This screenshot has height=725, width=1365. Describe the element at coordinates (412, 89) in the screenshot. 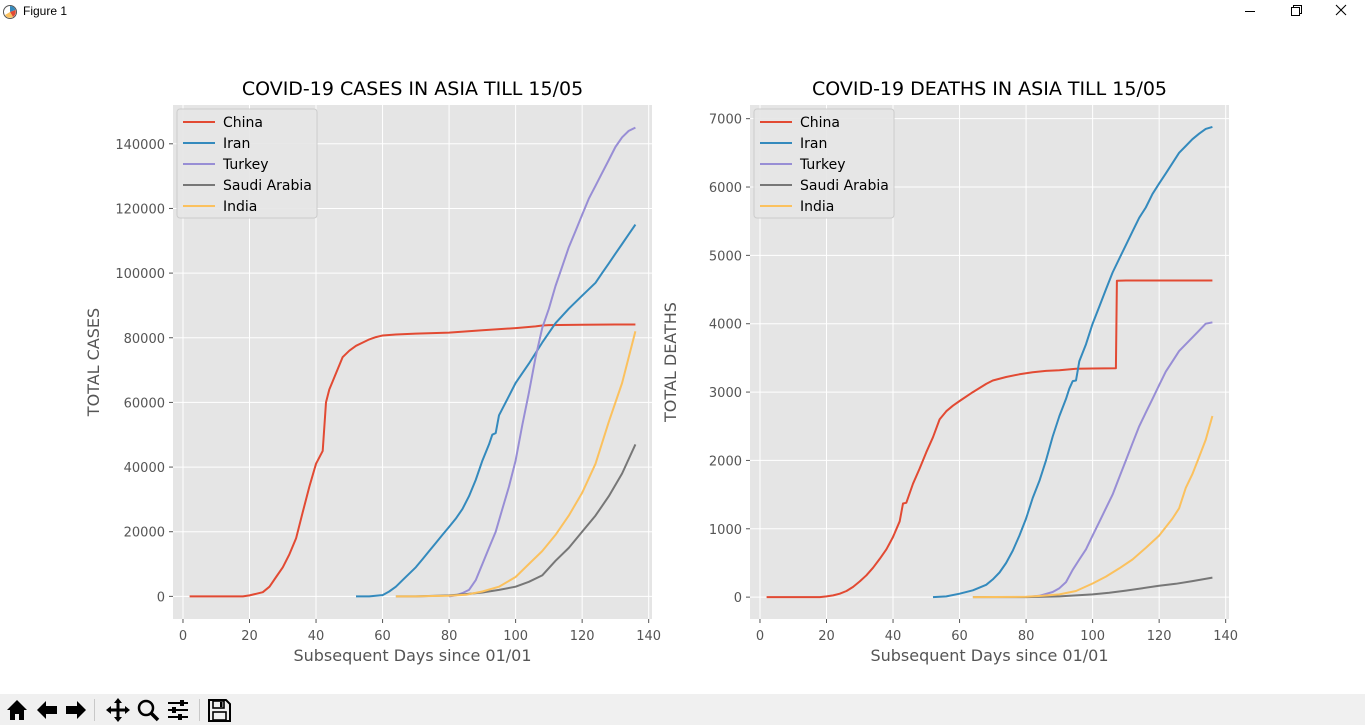

I see `chart-title: COVID-19 CASES IN ASIA TILL 15/05` at that location.